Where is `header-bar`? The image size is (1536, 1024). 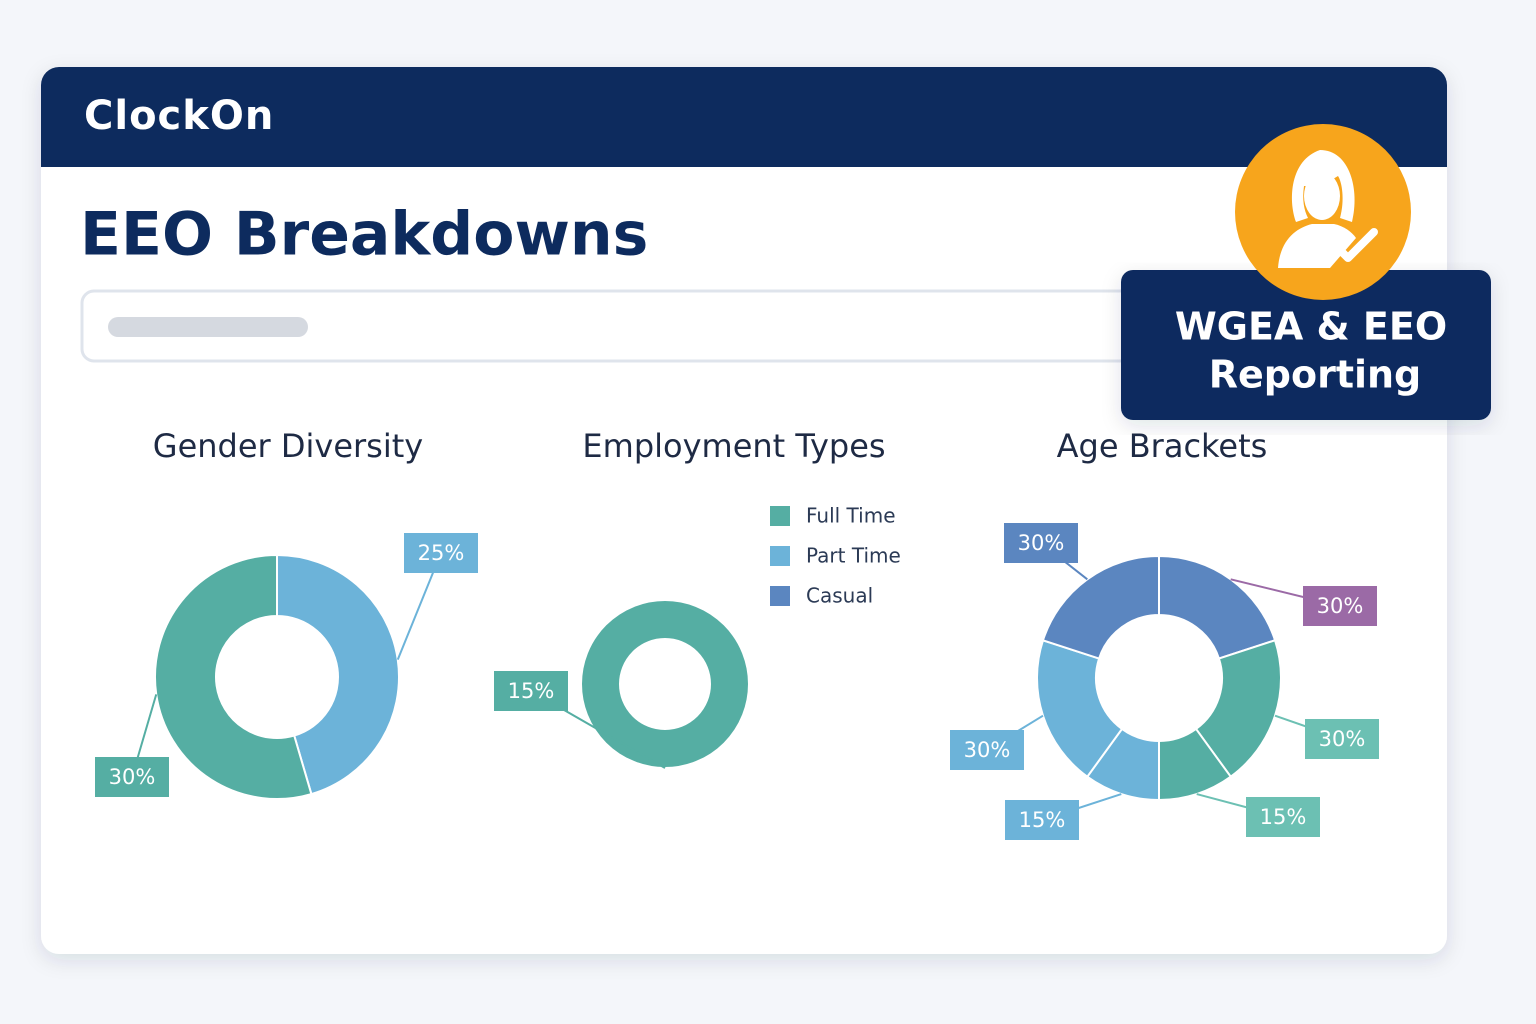 header-bar is located at coordinates (744, 117).